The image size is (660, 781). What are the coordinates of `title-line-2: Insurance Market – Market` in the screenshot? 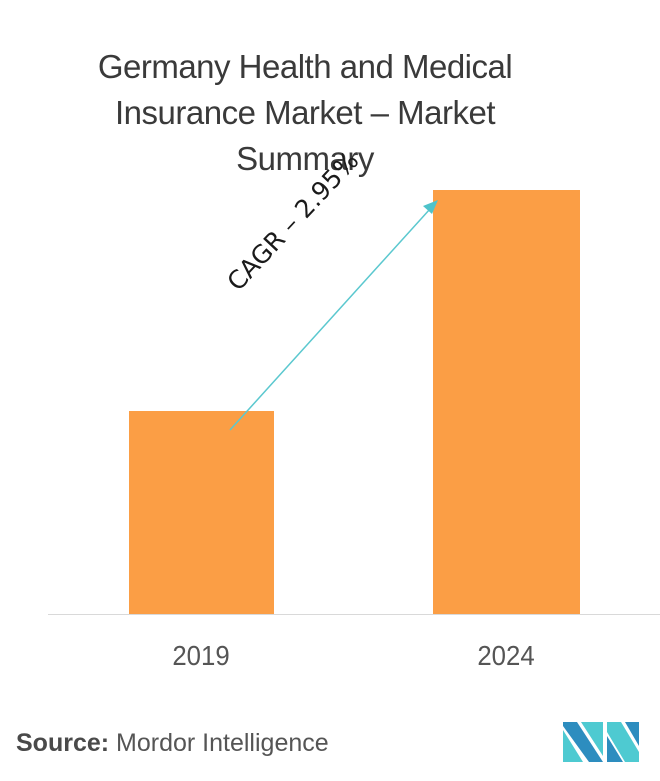 It's located at (305, 112).